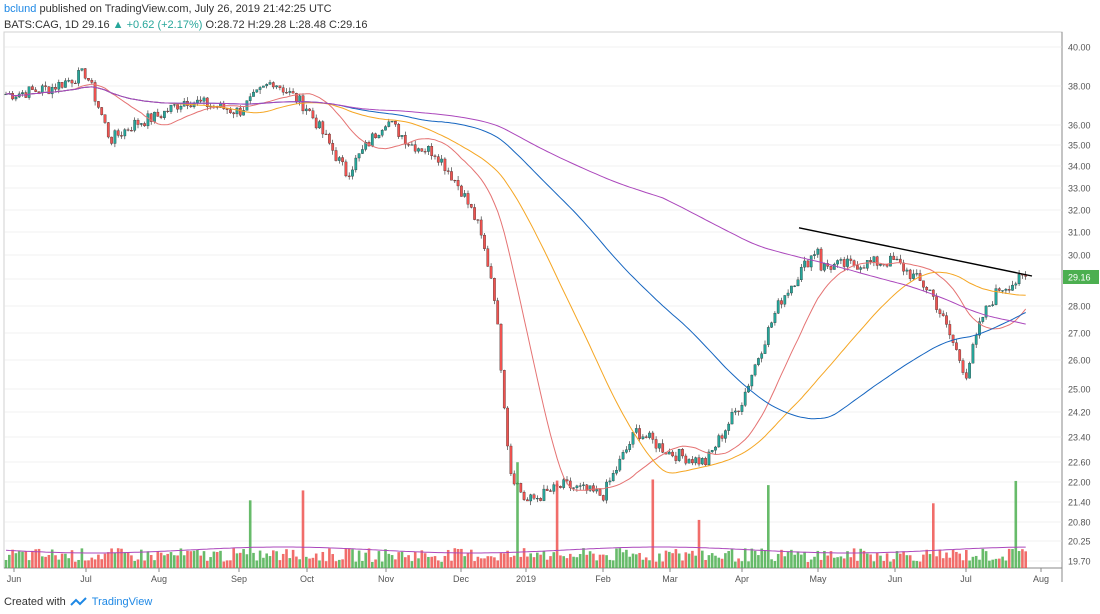  What do you see at coordinates (1079, 463) in the screenshot?
I see `y-tick-label: 22.60` at bounding box center [1079, 463].